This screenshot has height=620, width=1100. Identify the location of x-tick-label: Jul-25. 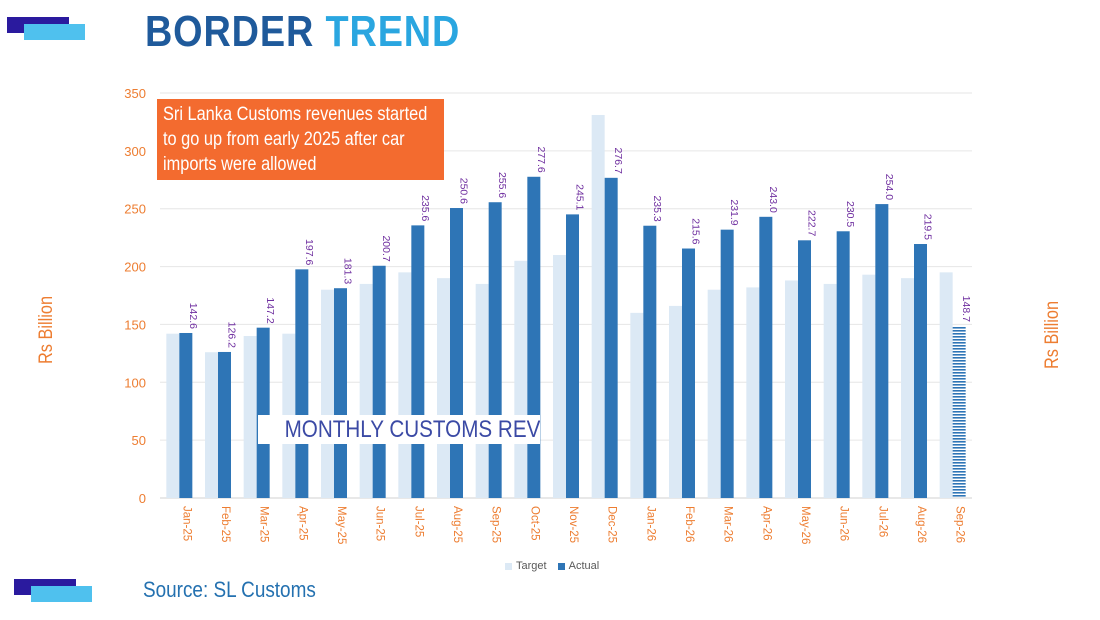
(418, 521).